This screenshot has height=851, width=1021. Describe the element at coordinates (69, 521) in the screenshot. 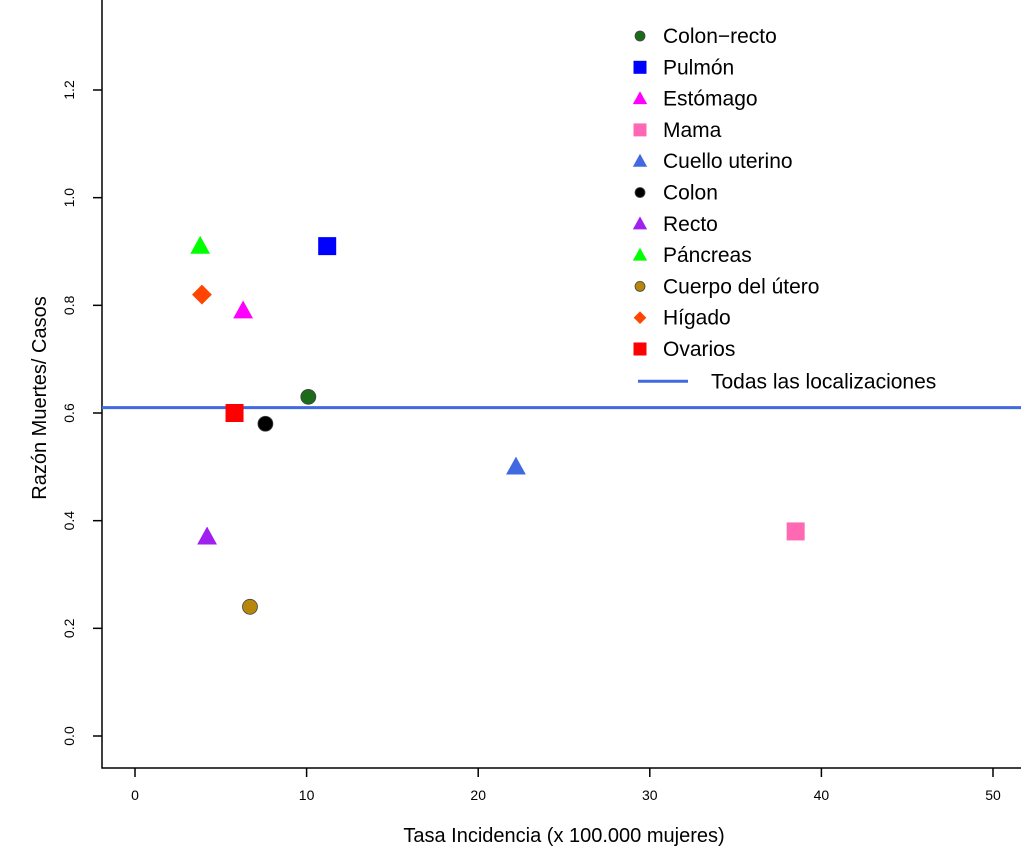

I see `y-tick-label: 0.4` at that location.